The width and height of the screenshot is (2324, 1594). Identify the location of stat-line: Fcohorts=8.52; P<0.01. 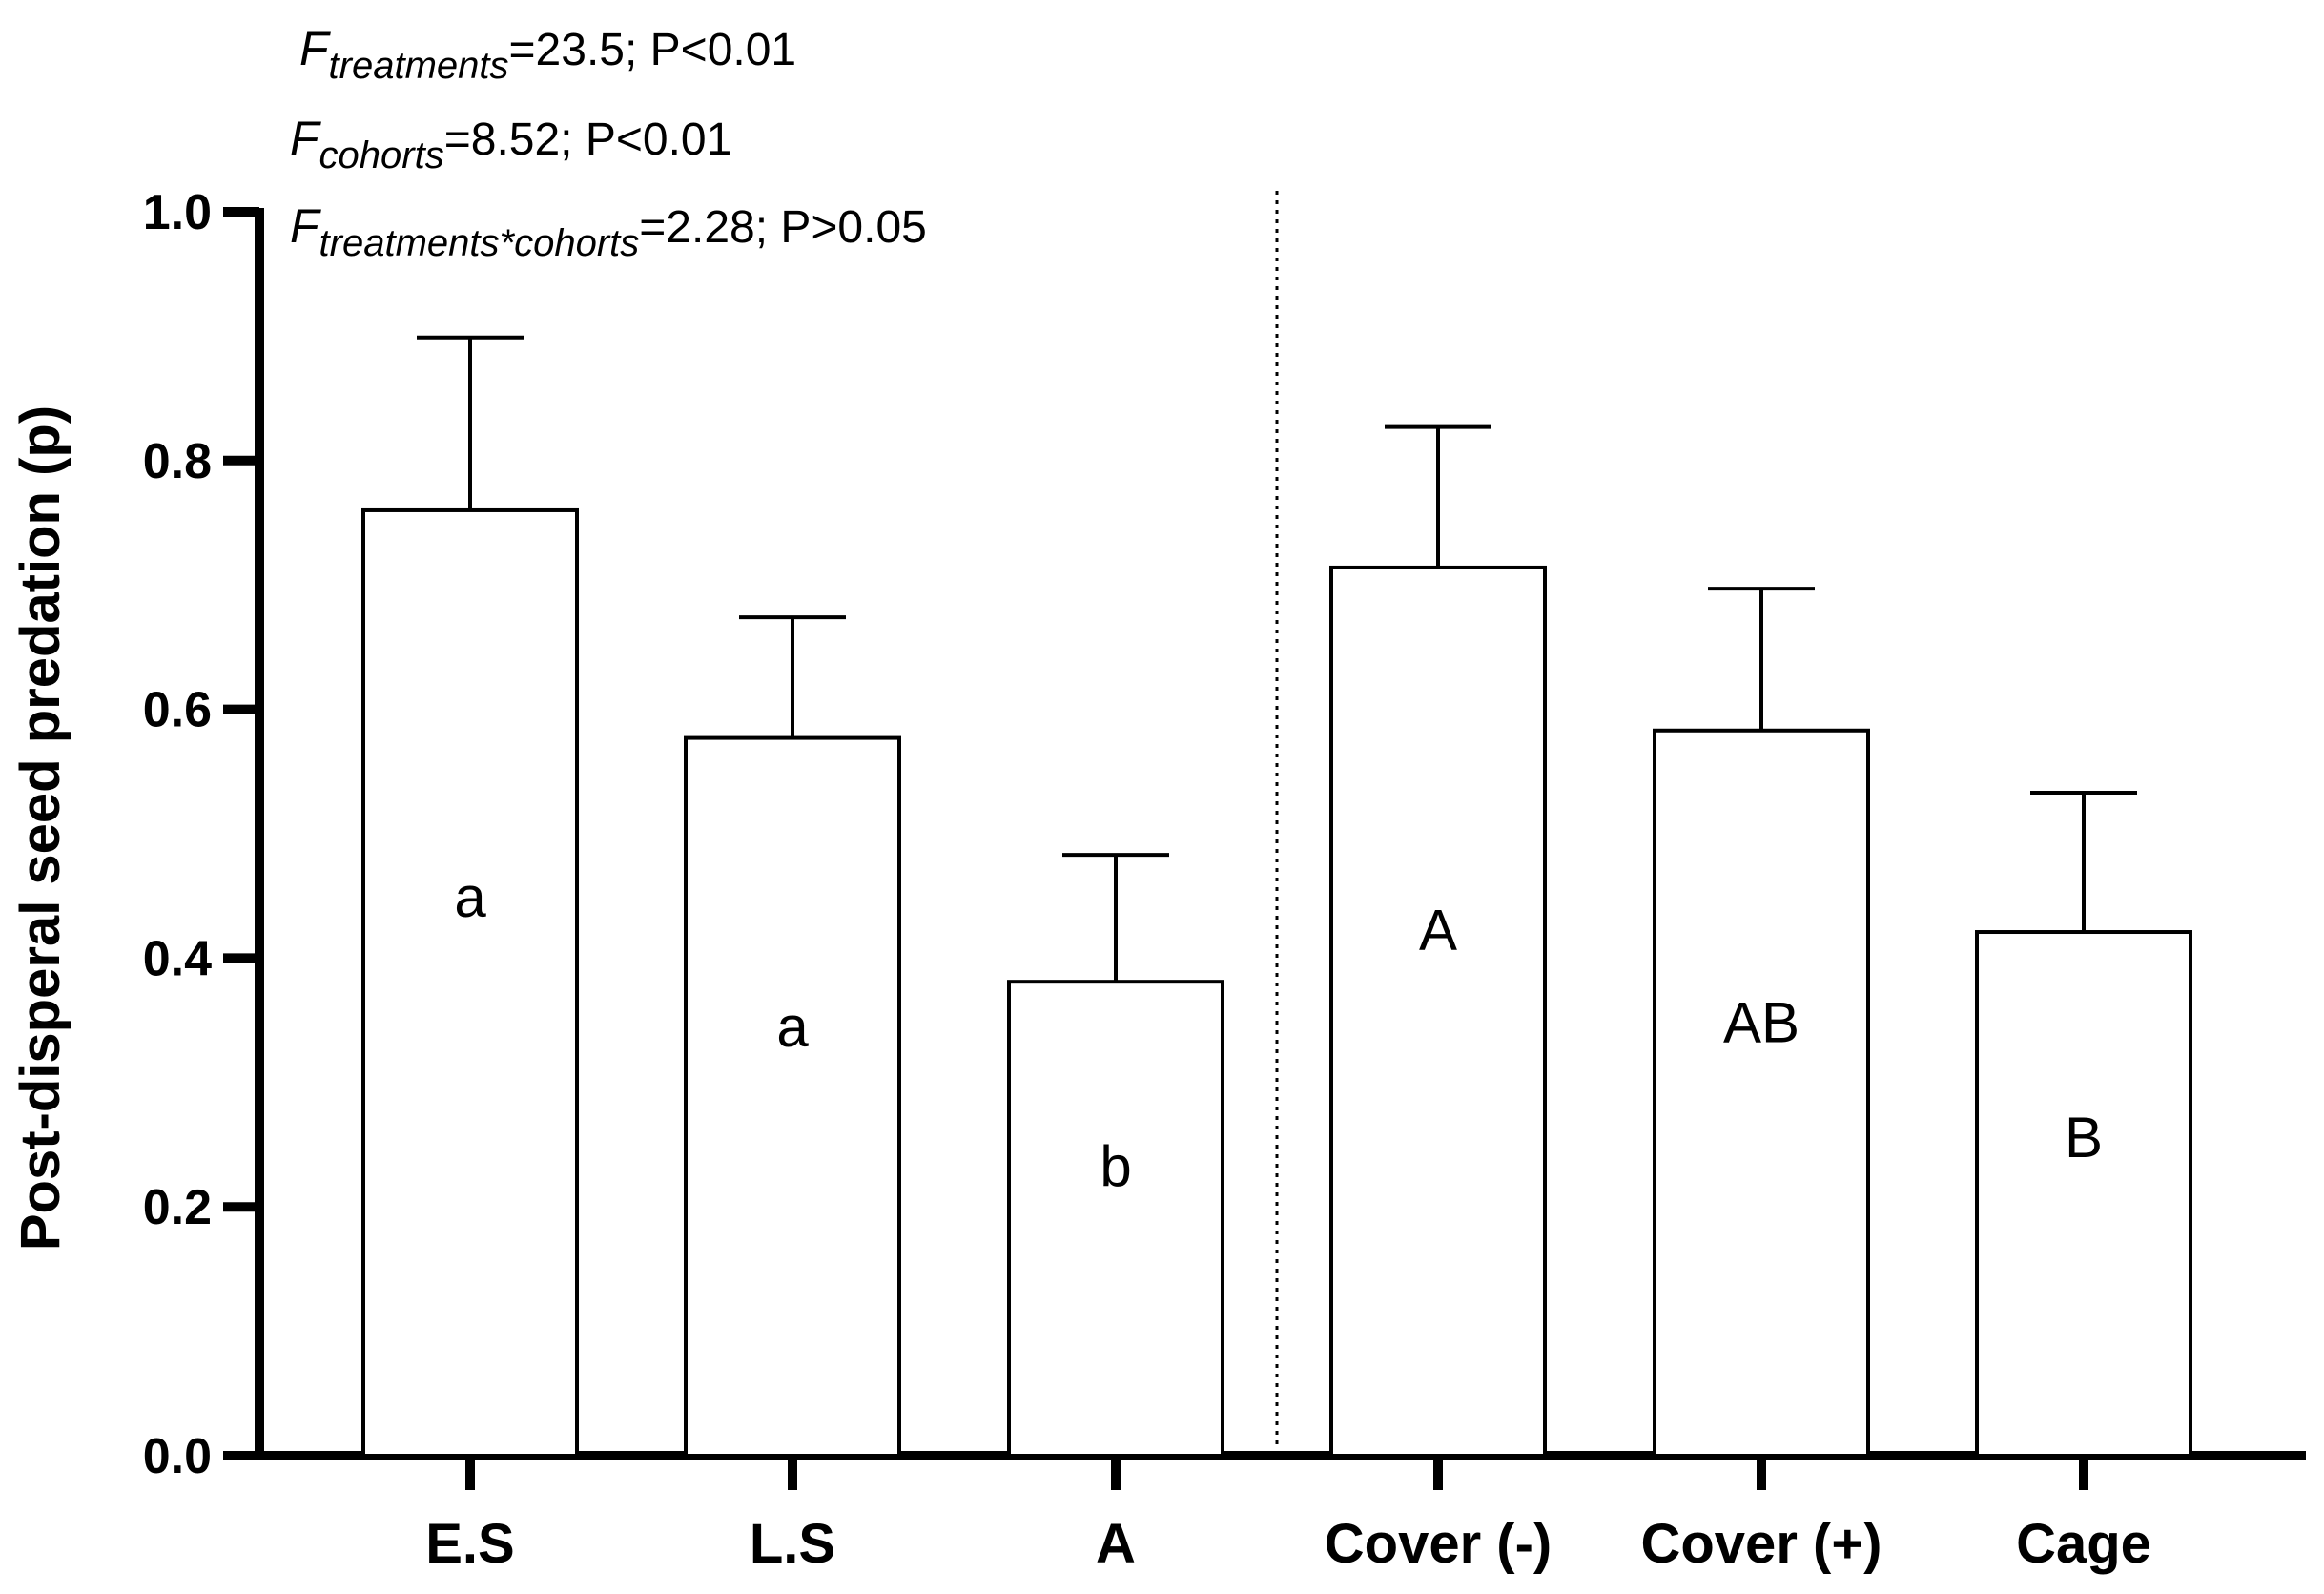
(510, 144).